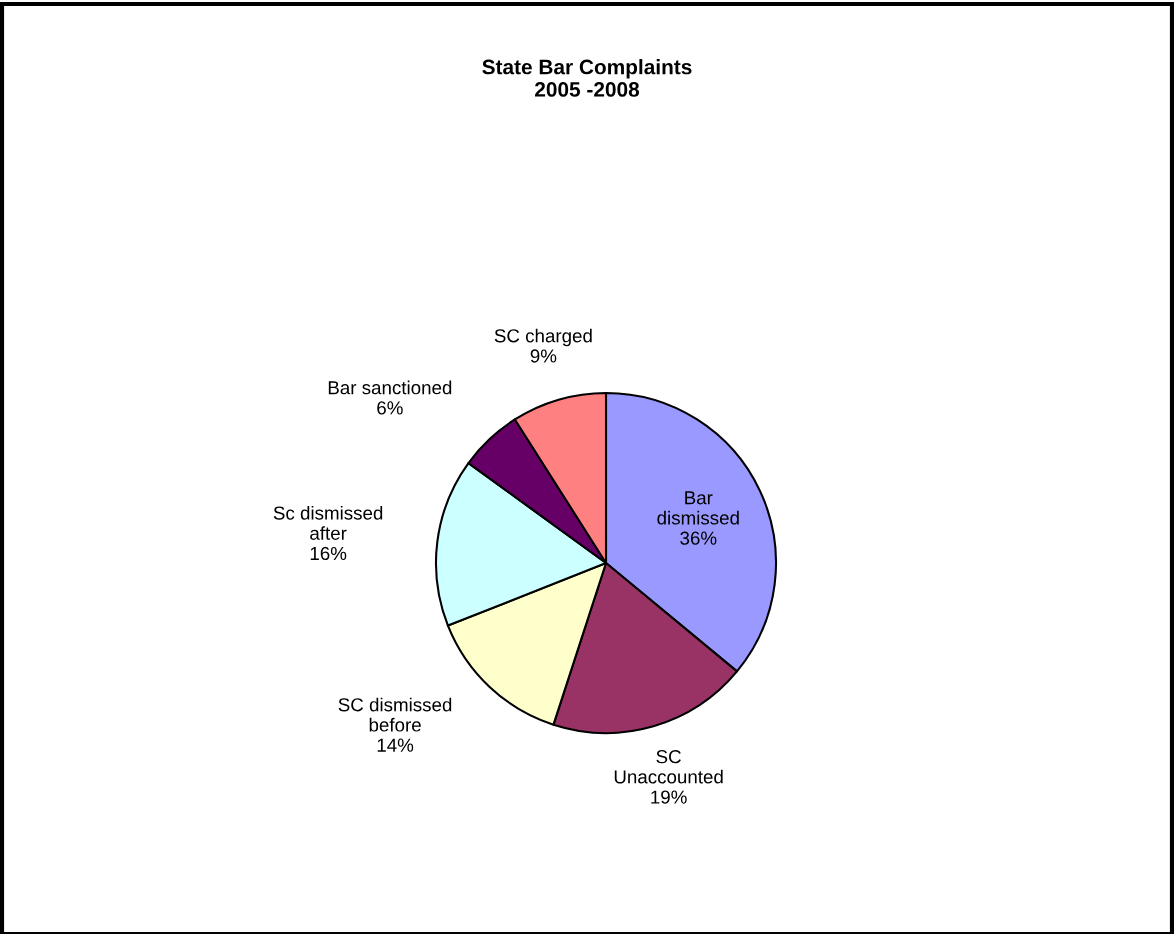 Image resolution: width=1174 pixels, height=934 pixels. Describe the element at coordinates (390, 408) in the screenshot. I see `data-label: 6%` at that location.